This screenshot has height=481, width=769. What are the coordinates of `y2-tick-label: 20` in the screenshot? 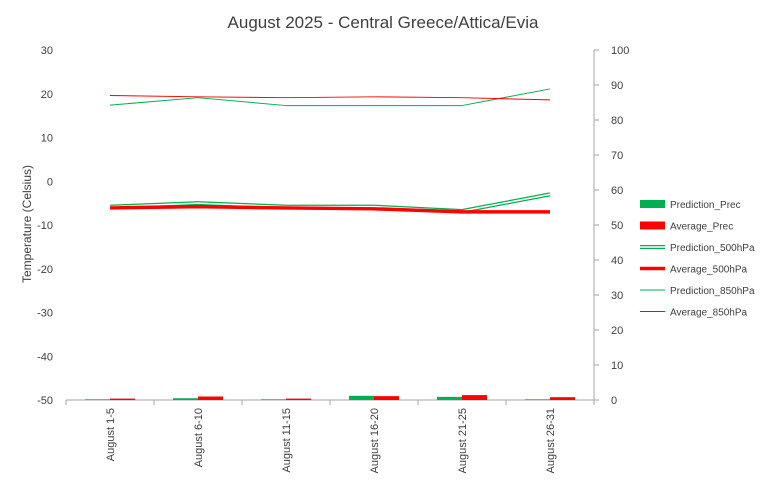 It's located at (617, 331).